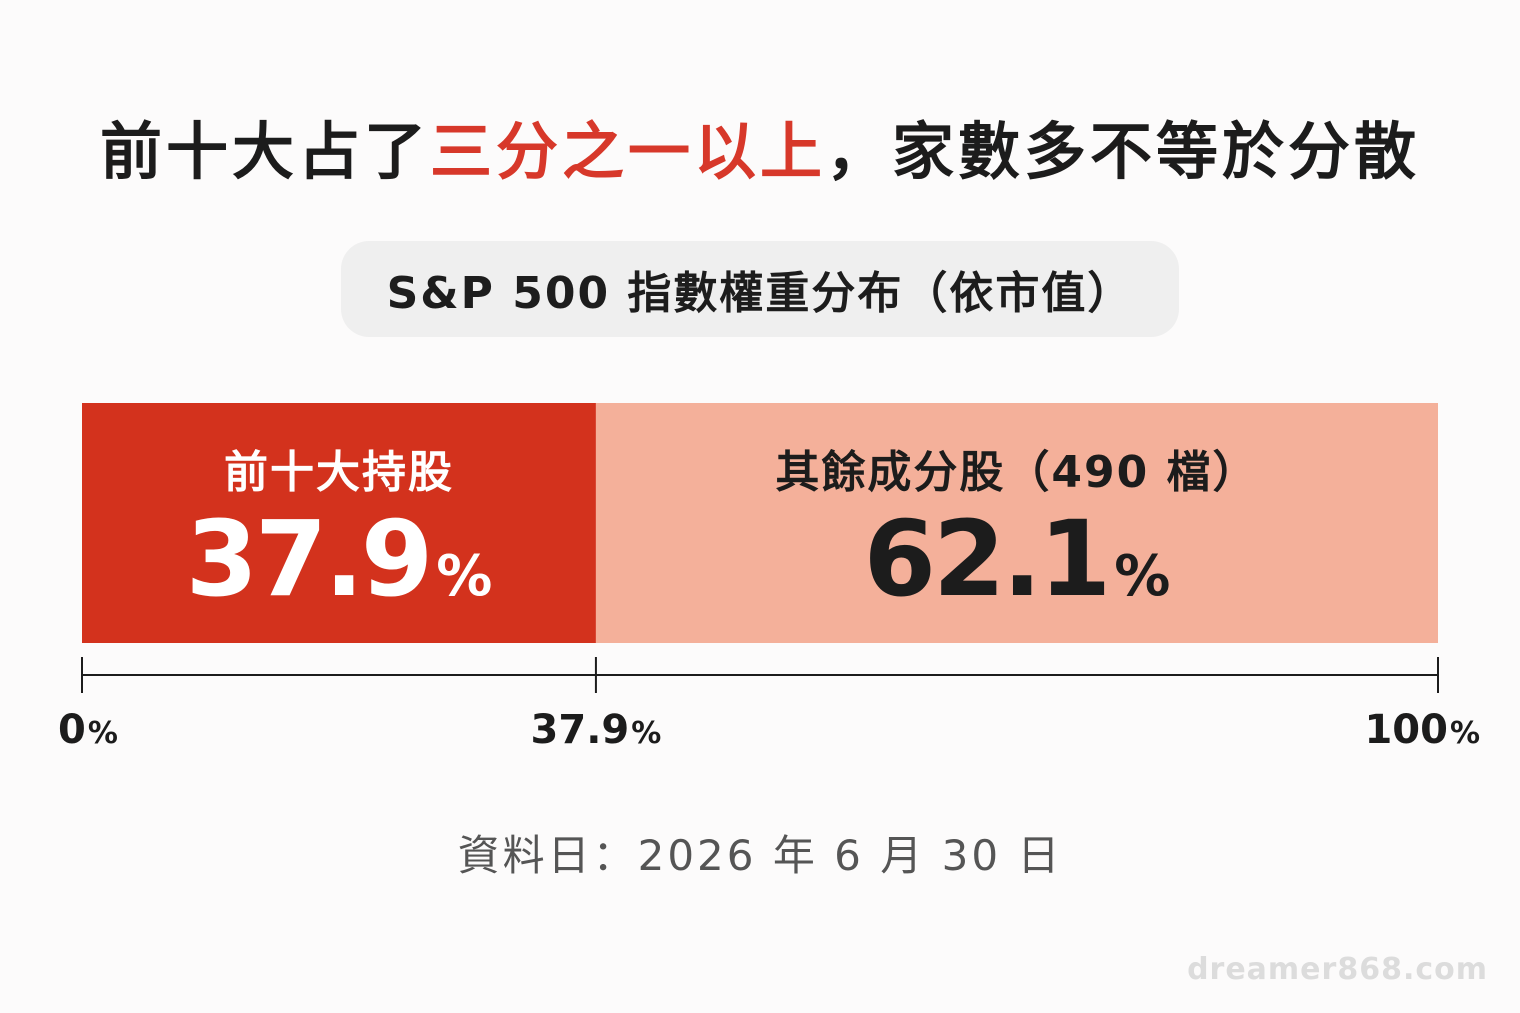  I want to click on bar-segment-0-name: 前十大持股, so click(339, 472).